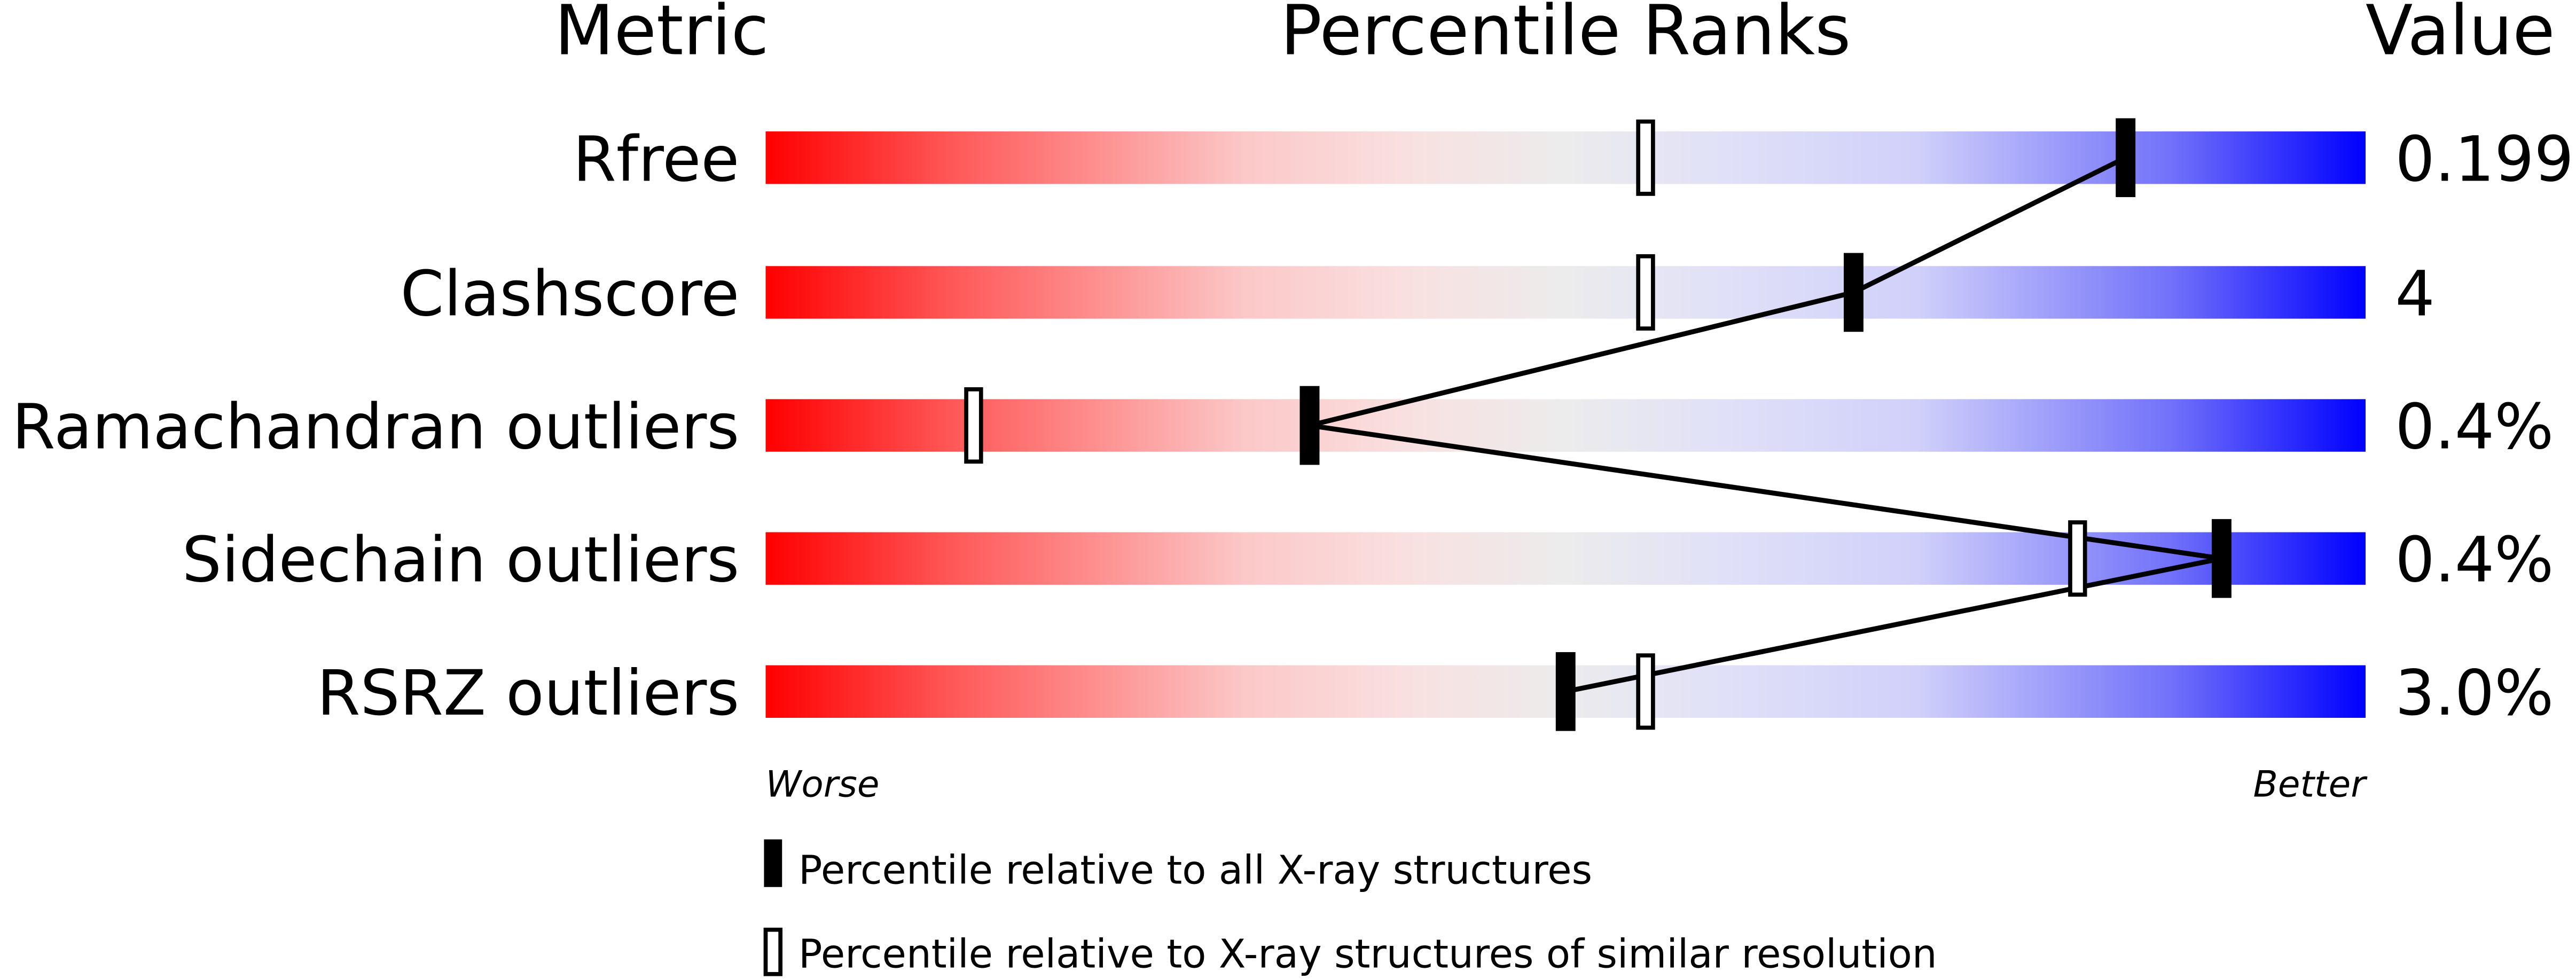 This screenshot has width=2576, height=979. Describe the element at coordinates (822, 784) in the screenshot. I see `axis-label-worse: Worse` at that location.